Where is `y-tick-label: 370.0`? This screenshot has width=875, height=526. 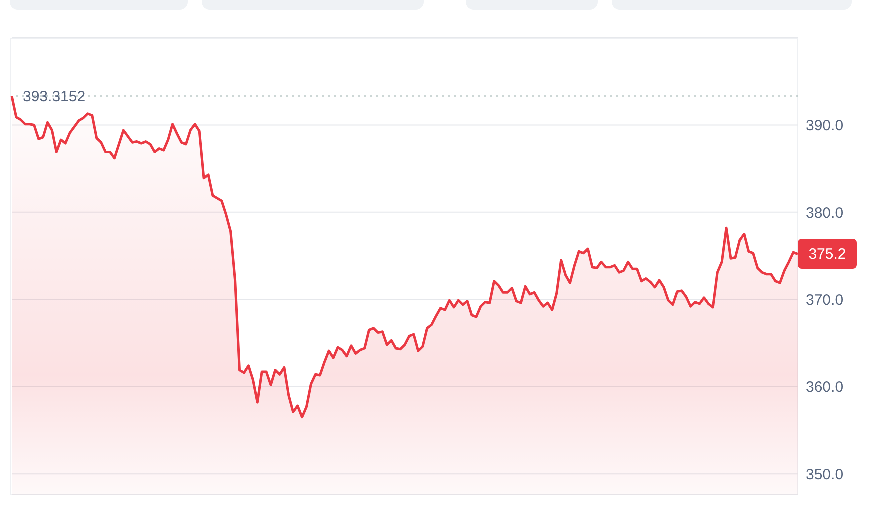
y-tick-label: 370.0 is located at coordinates (825, 300).